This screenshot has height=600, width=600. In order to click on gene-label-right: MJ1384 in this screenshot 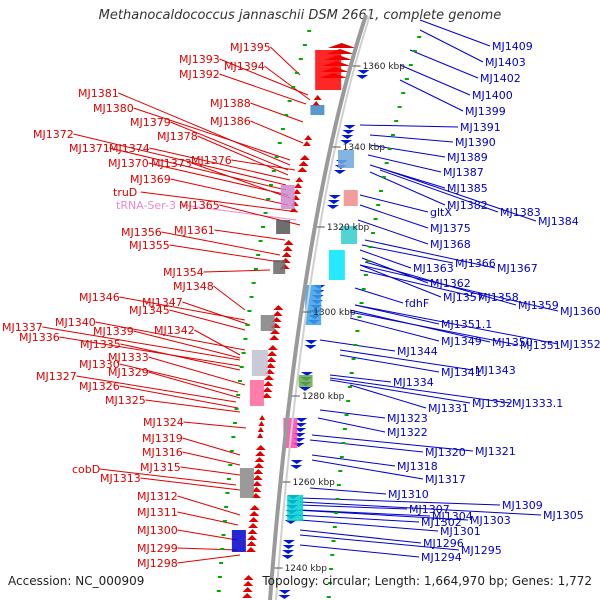, I will do `click(558, 221)`.